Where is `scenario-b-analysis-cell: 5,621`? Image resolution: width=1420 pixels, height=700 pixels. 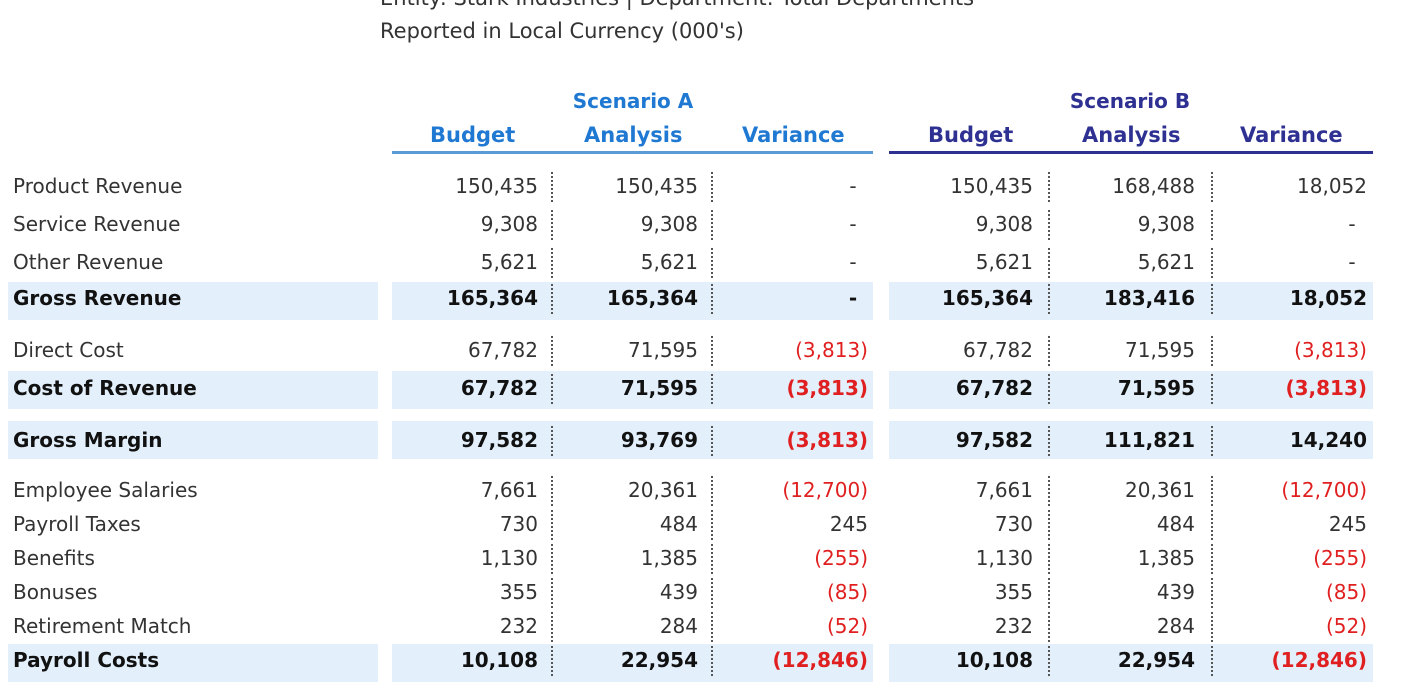 scenario-b-analysis-cell: 5,621 is located at coordinates (1166, 262).